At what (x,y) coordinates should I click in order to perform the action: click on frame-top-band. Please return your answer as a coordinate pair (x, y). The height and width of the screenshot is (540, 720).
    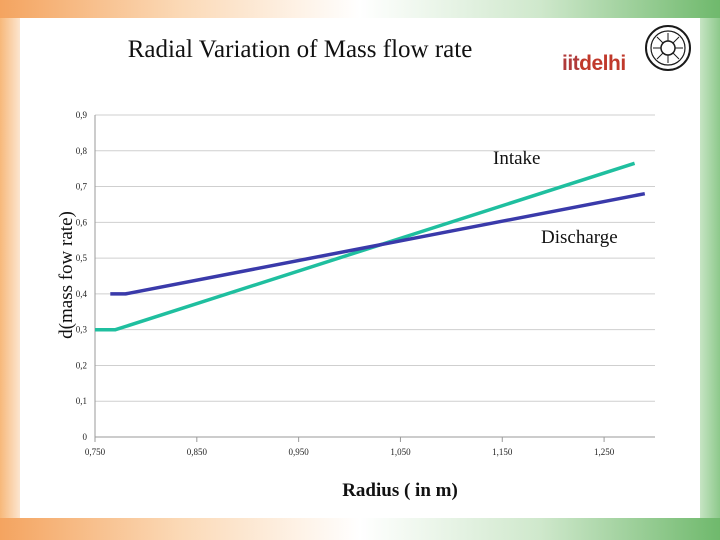
    Looking at the image, I should click on (360, 9).